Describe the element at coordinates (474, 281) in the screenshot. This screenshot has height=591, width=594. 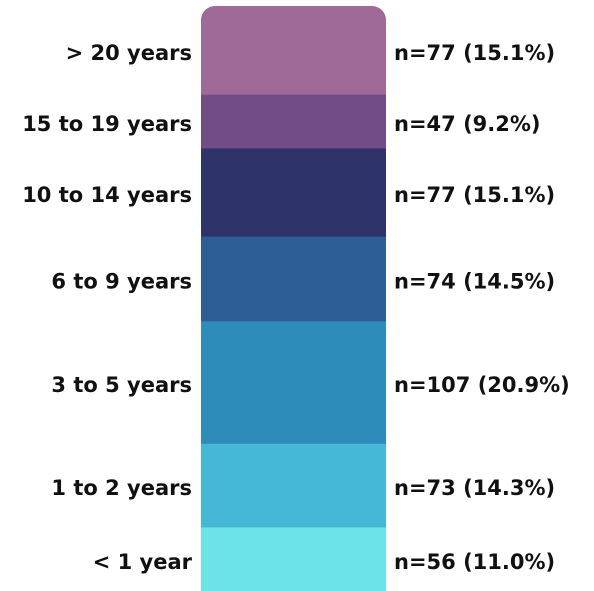
I see `value-label: n=74 (14.5%)` at that location.